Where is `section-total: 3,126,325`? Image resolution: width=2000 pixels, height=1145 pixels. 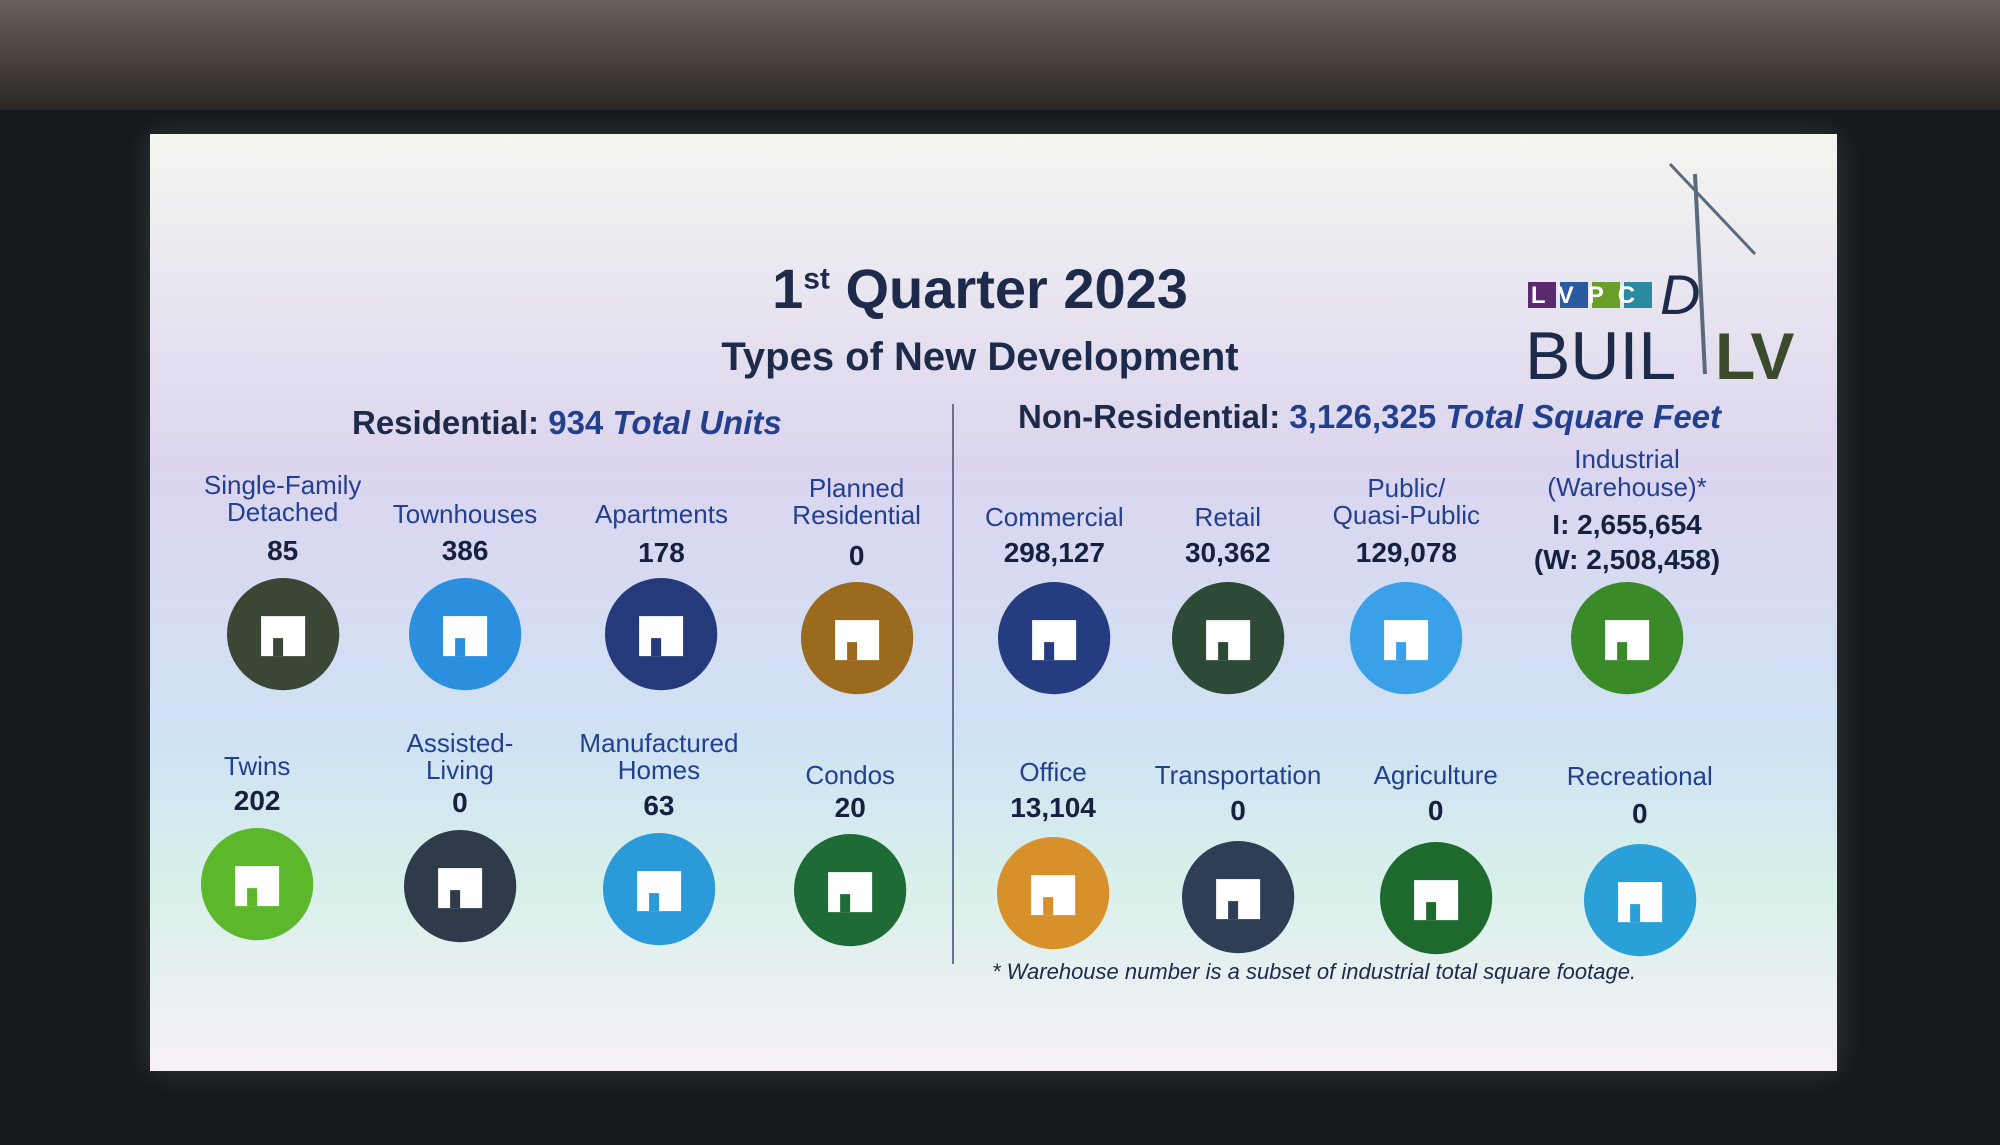 section-total: 3,126,325 is located at coordinates (1363, 416).